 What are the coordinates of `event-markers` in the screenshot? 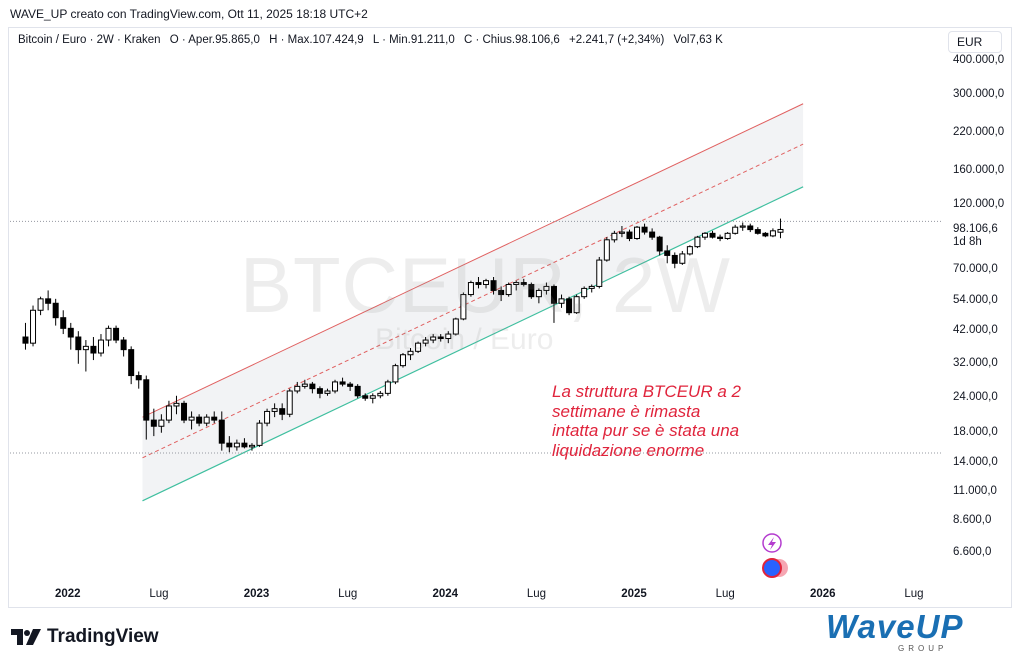 It's located at (775, 555).